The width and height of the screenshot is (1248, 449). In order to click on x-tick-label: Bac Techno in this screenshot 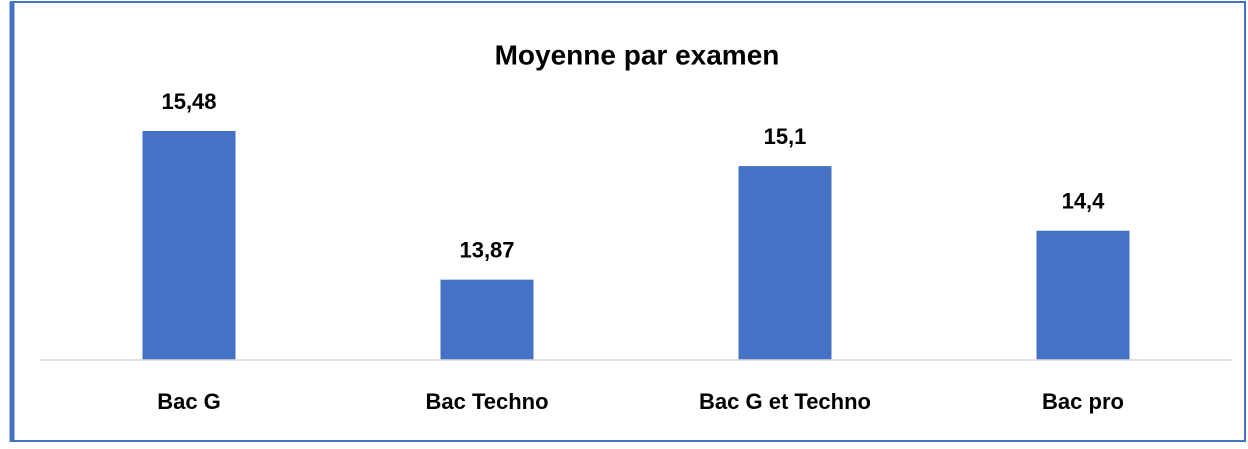, I will do `click(486, 401)`.